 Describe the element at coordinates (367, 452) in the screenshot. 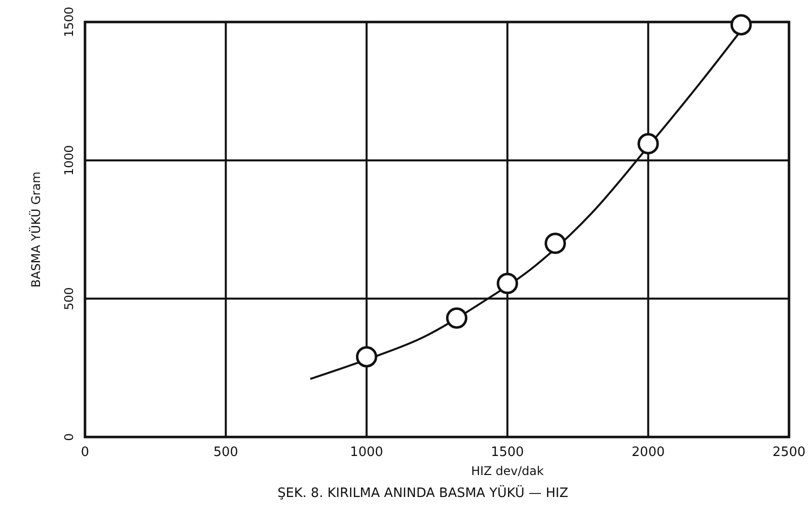

I see `x-tick-label: 1000` at that location.